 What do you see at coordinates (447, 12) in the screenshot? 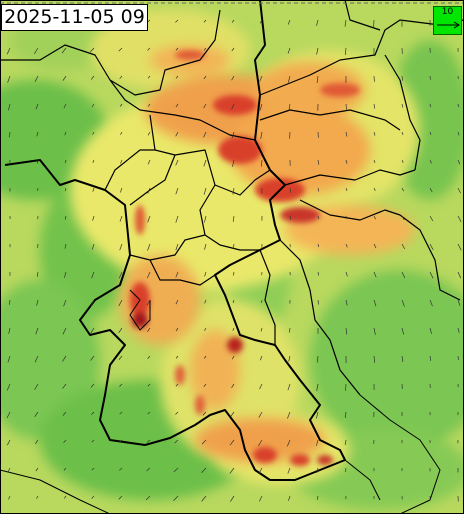
I see `legend-value: 10` at bounding box center [447, 12].